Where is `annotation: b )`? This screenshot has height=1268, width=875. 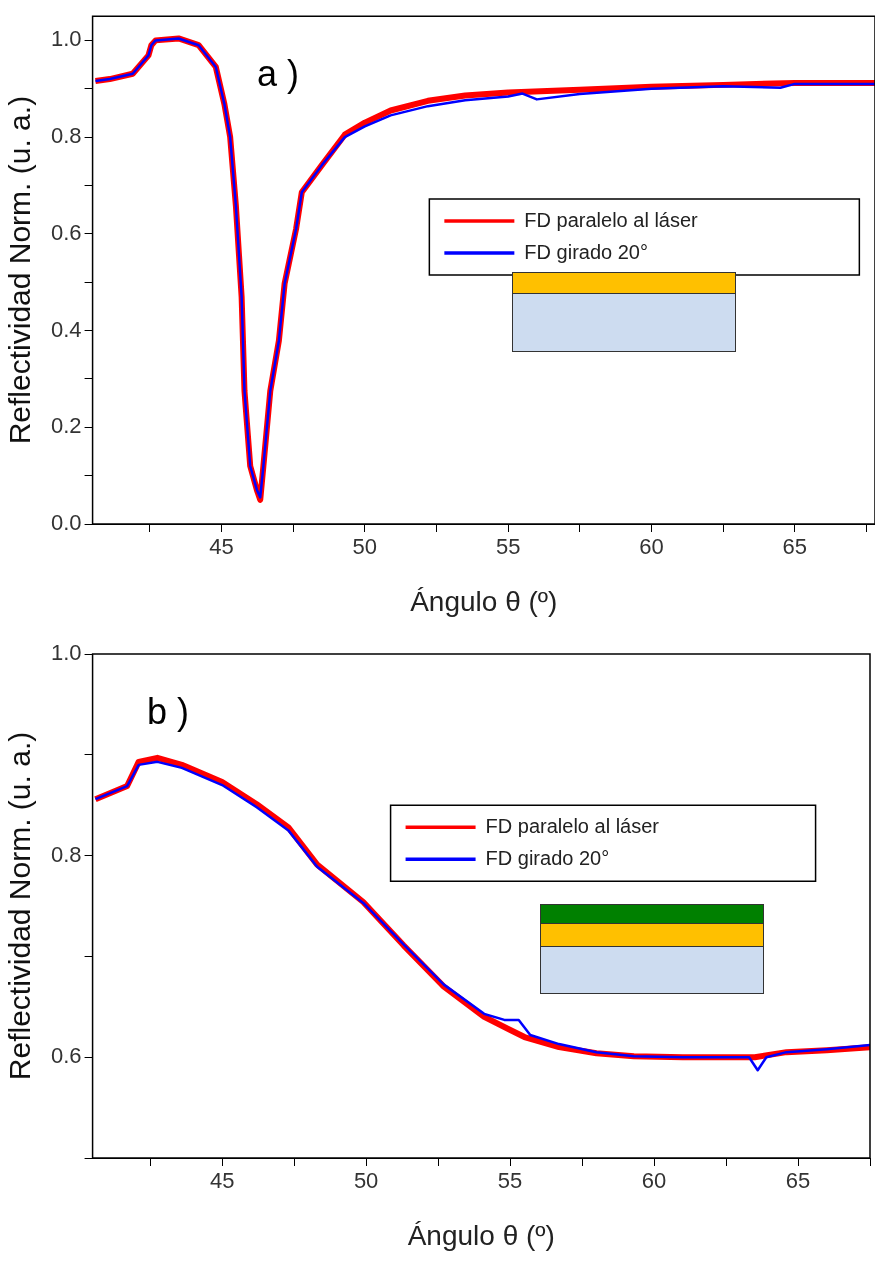
annotation: b ) is located at coordinates (168, 711).